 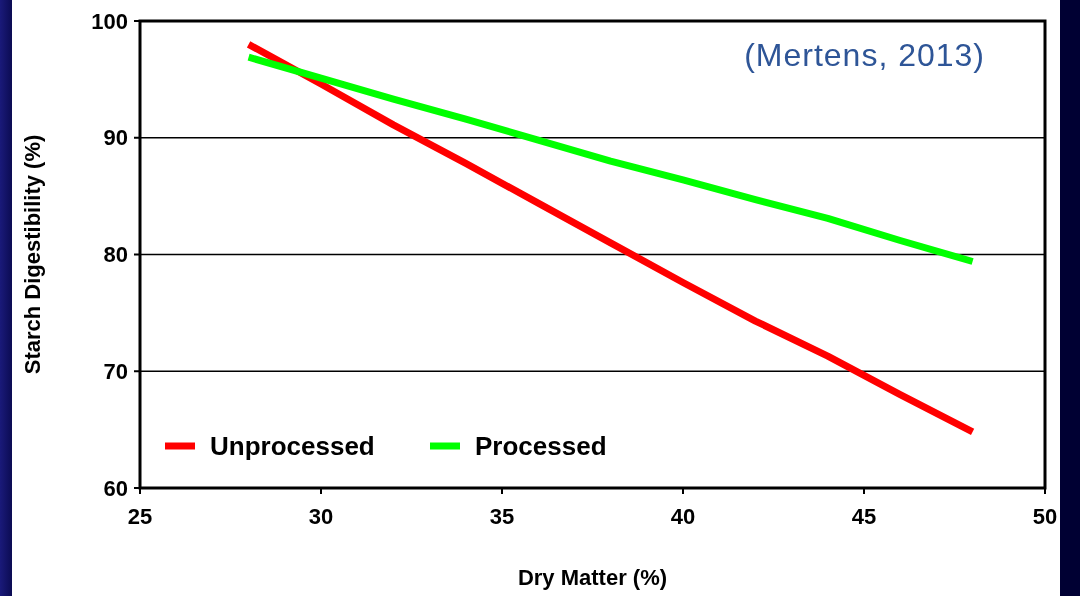 What do you see at coordinates (140, 516) in the screenshot?
I see `x-tick-label: 25` at bounding box center [140, 516].